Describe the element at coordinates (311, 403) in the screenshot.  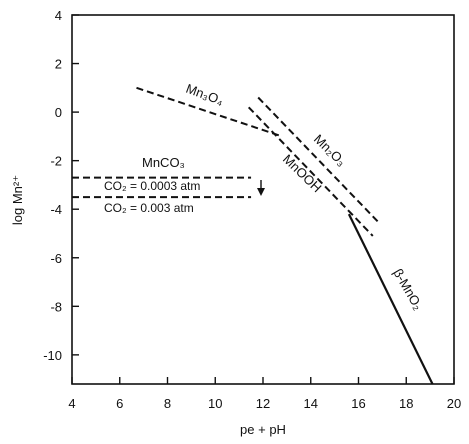
I see `x-tick-label: 14` at that location.